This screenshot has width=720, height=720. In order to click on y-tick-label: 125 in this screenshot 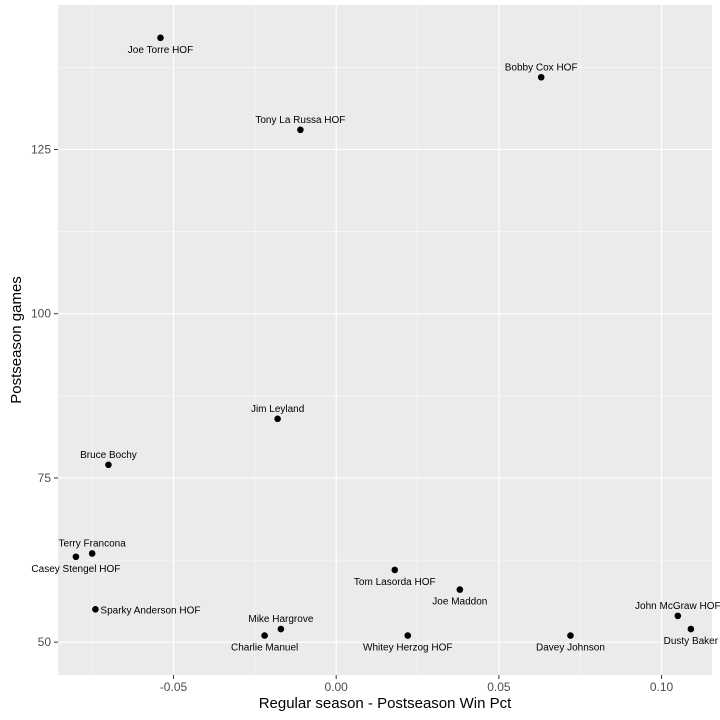, I will do `click(41, 150)`.